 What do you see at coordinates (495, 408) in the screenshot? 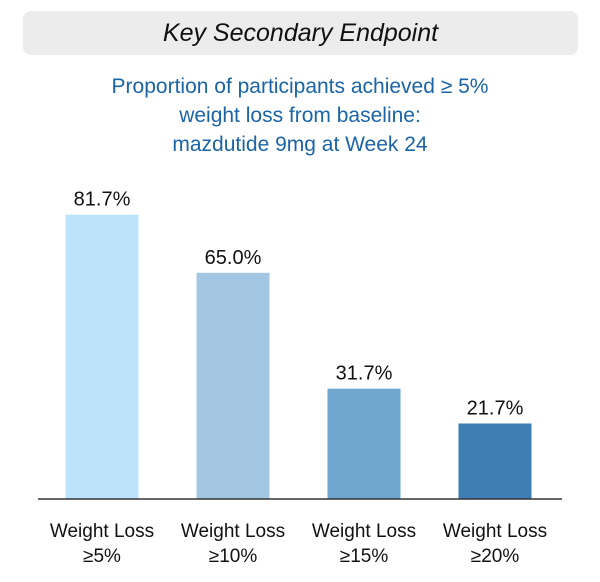
I see `value-label-4: 21.7%` at bounding box center [495, 408].